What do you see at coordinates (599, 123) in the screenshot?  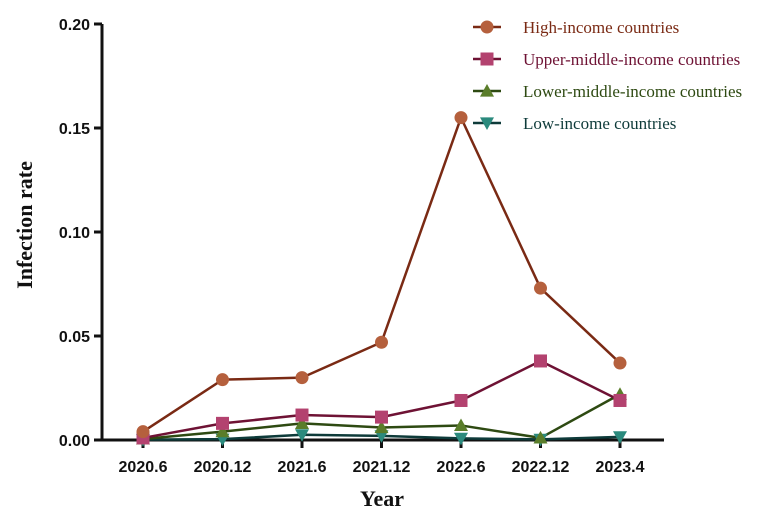 I see `legend-label: Low-income countries` at bounding box center [599, 123].